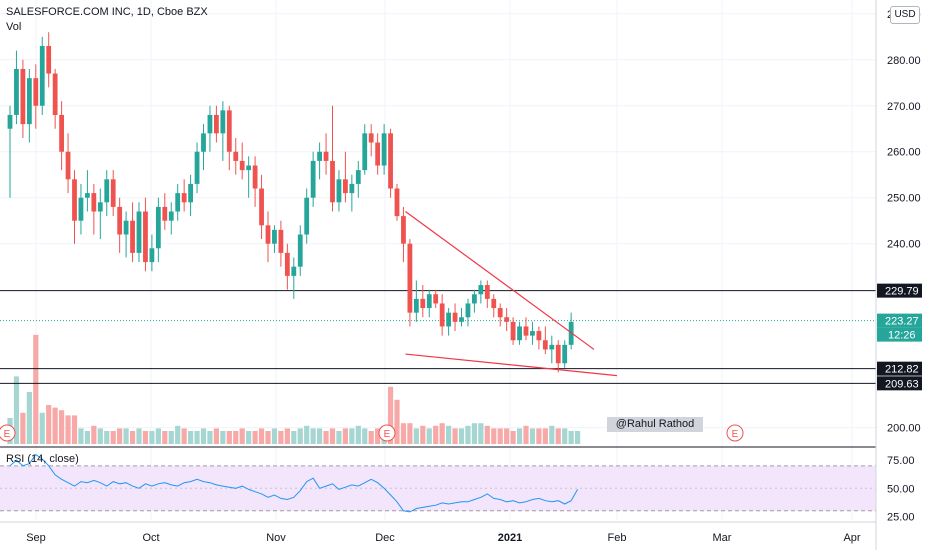 Image resolution: width=932 pixels, height=555 pixels. What do you see at coordinates (904, 245) in the screenshot?
I see `y-tick-label: 240.00` at bounding box center [904, 245].